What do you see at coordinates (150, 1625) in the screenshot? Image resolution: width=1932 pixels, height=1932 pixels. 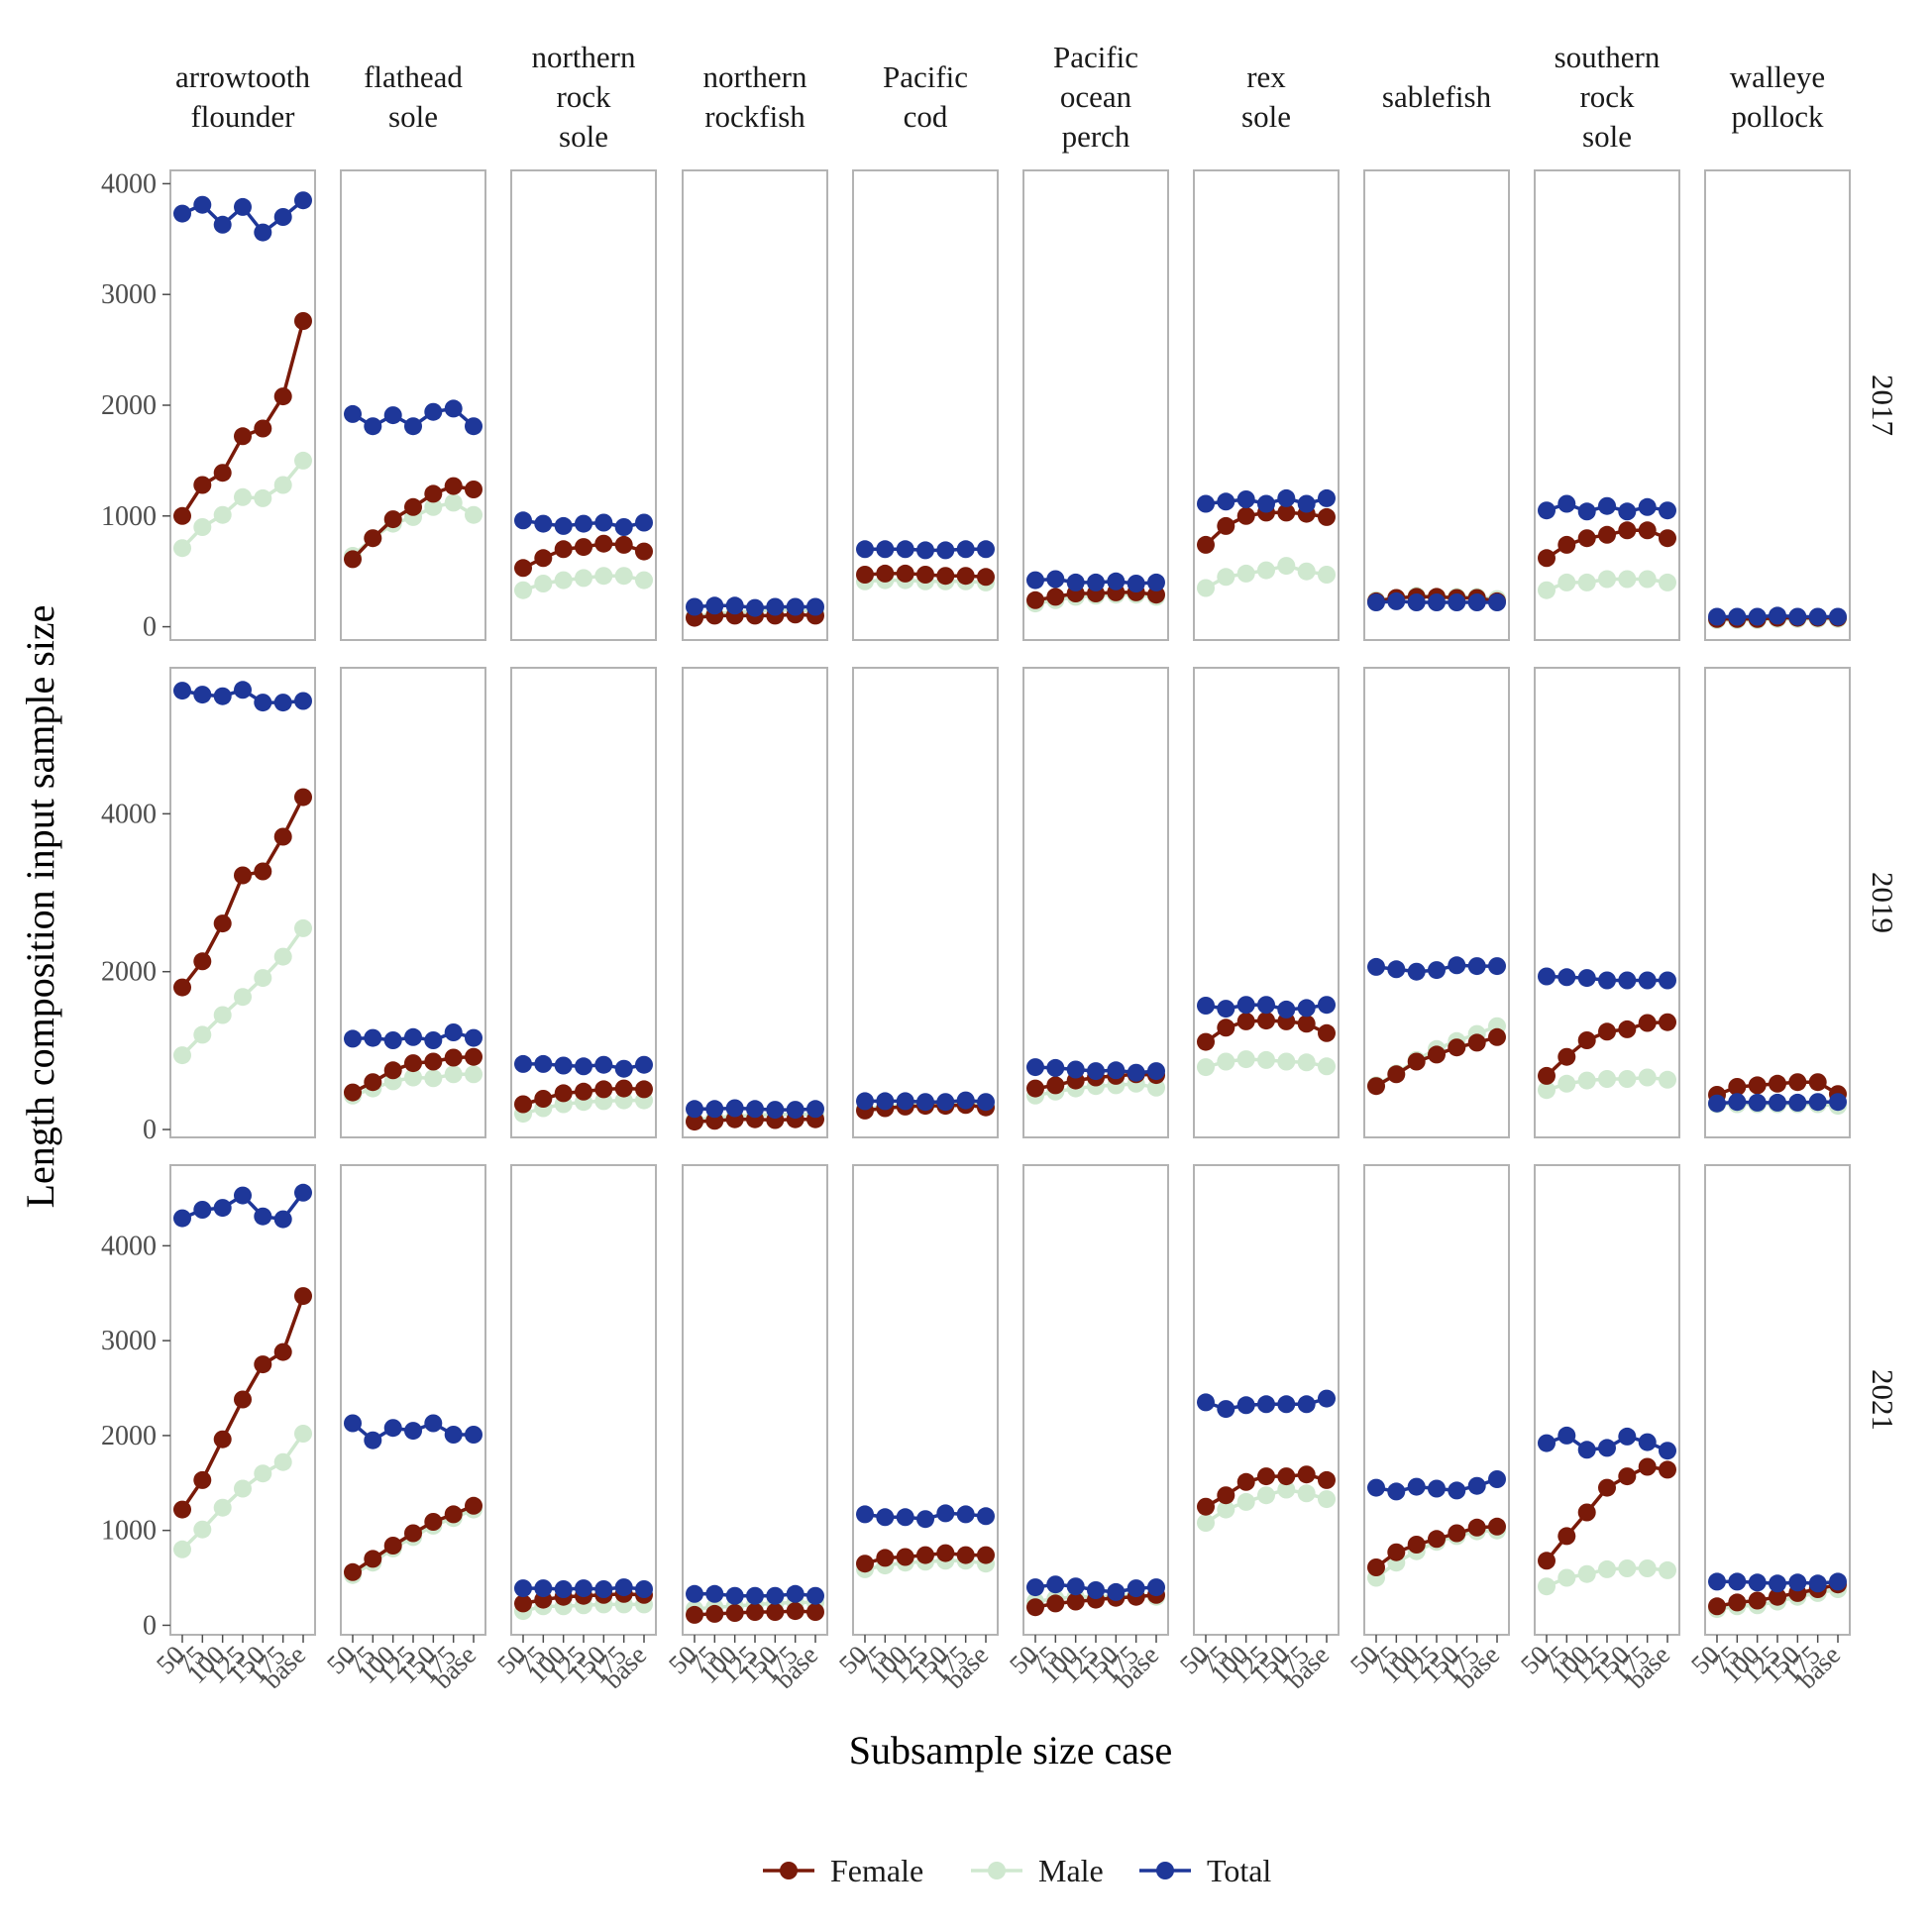 I see `y-tick-label: 0` at bounding box center [150, 1625].